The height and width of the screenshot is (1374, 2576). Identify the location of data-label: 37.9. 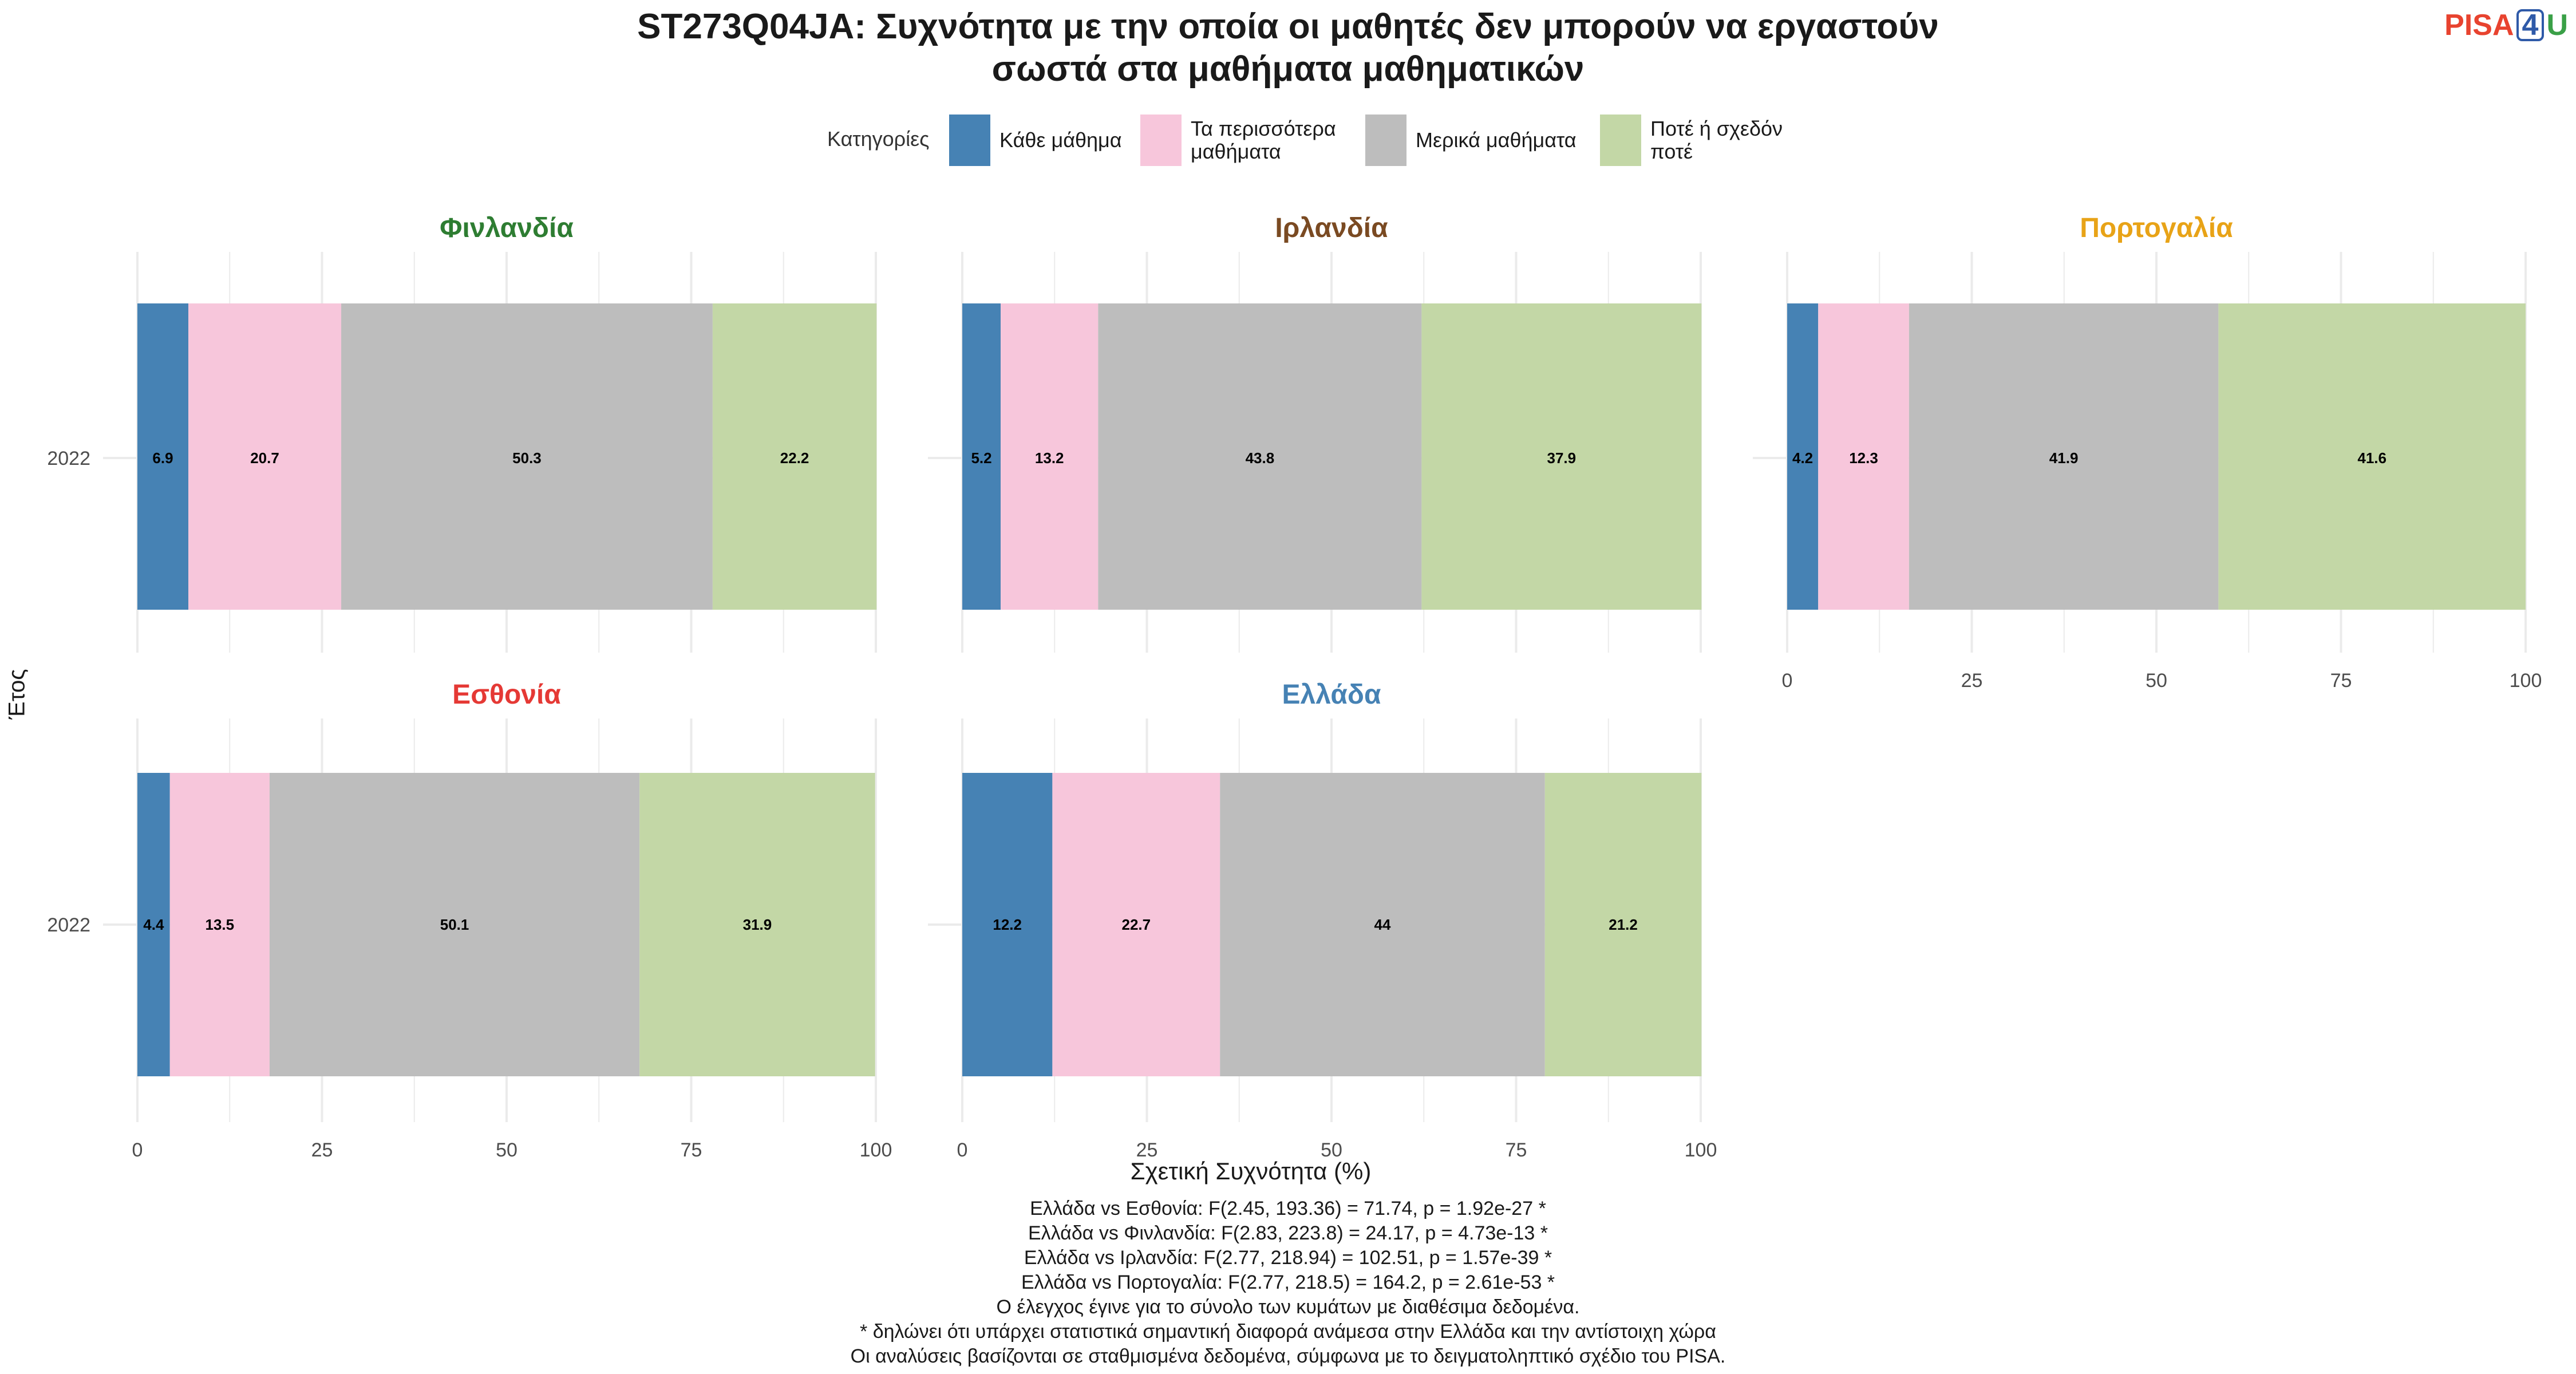
(1562, 458).